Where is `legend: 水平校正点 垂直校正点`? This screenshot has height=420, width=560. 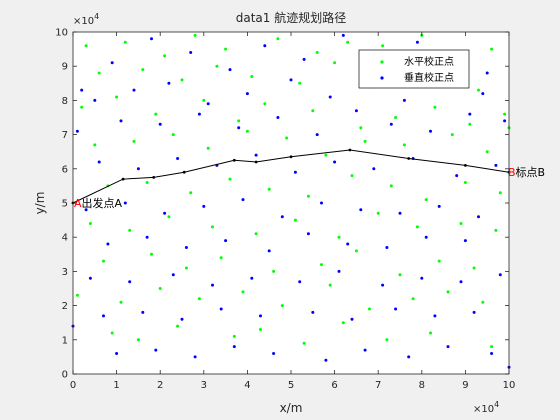 legend: 水平校正点 垂直校正点 is located at coordinates (414, 69).